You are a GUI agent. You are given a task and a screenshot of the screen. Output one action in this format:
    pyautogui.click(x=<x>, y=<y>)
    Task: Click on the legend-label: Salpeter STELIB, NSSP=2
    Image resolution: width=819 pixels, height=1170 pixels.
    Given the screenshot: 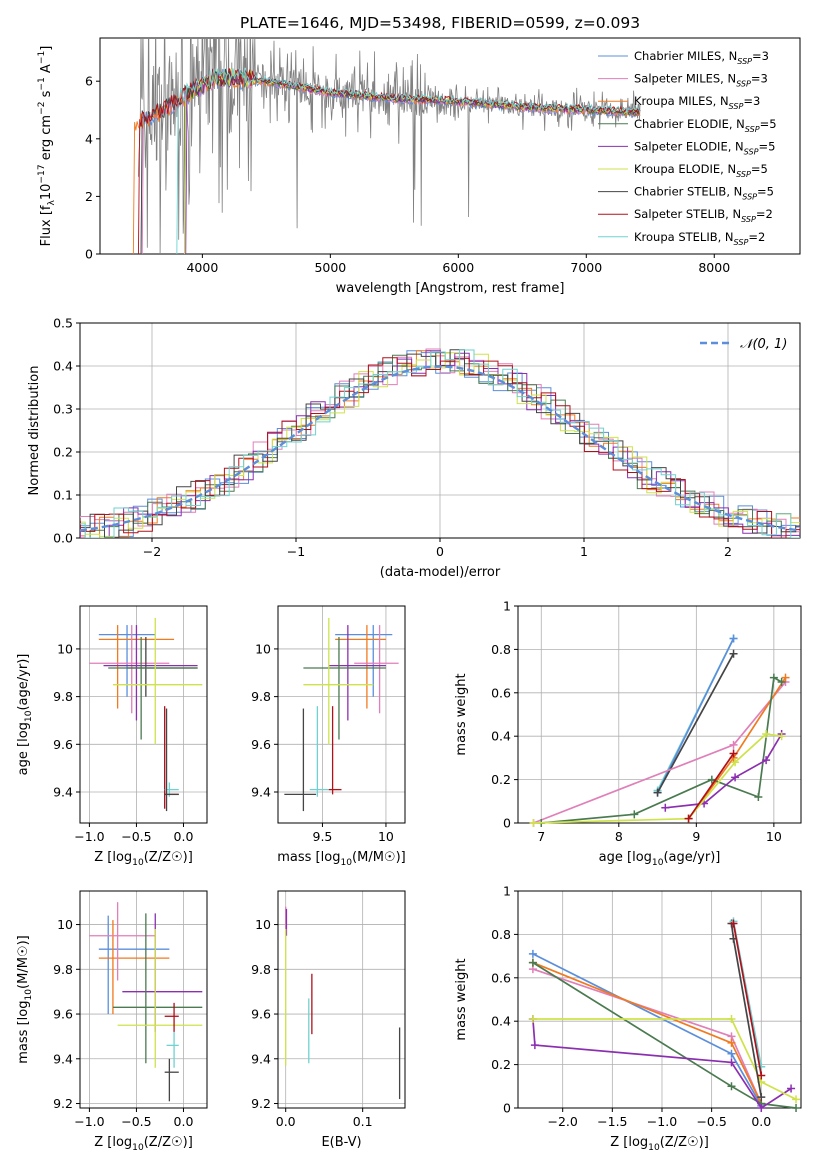 What is the action you would take?
    pyautogui.click(x=703, y=215)
    